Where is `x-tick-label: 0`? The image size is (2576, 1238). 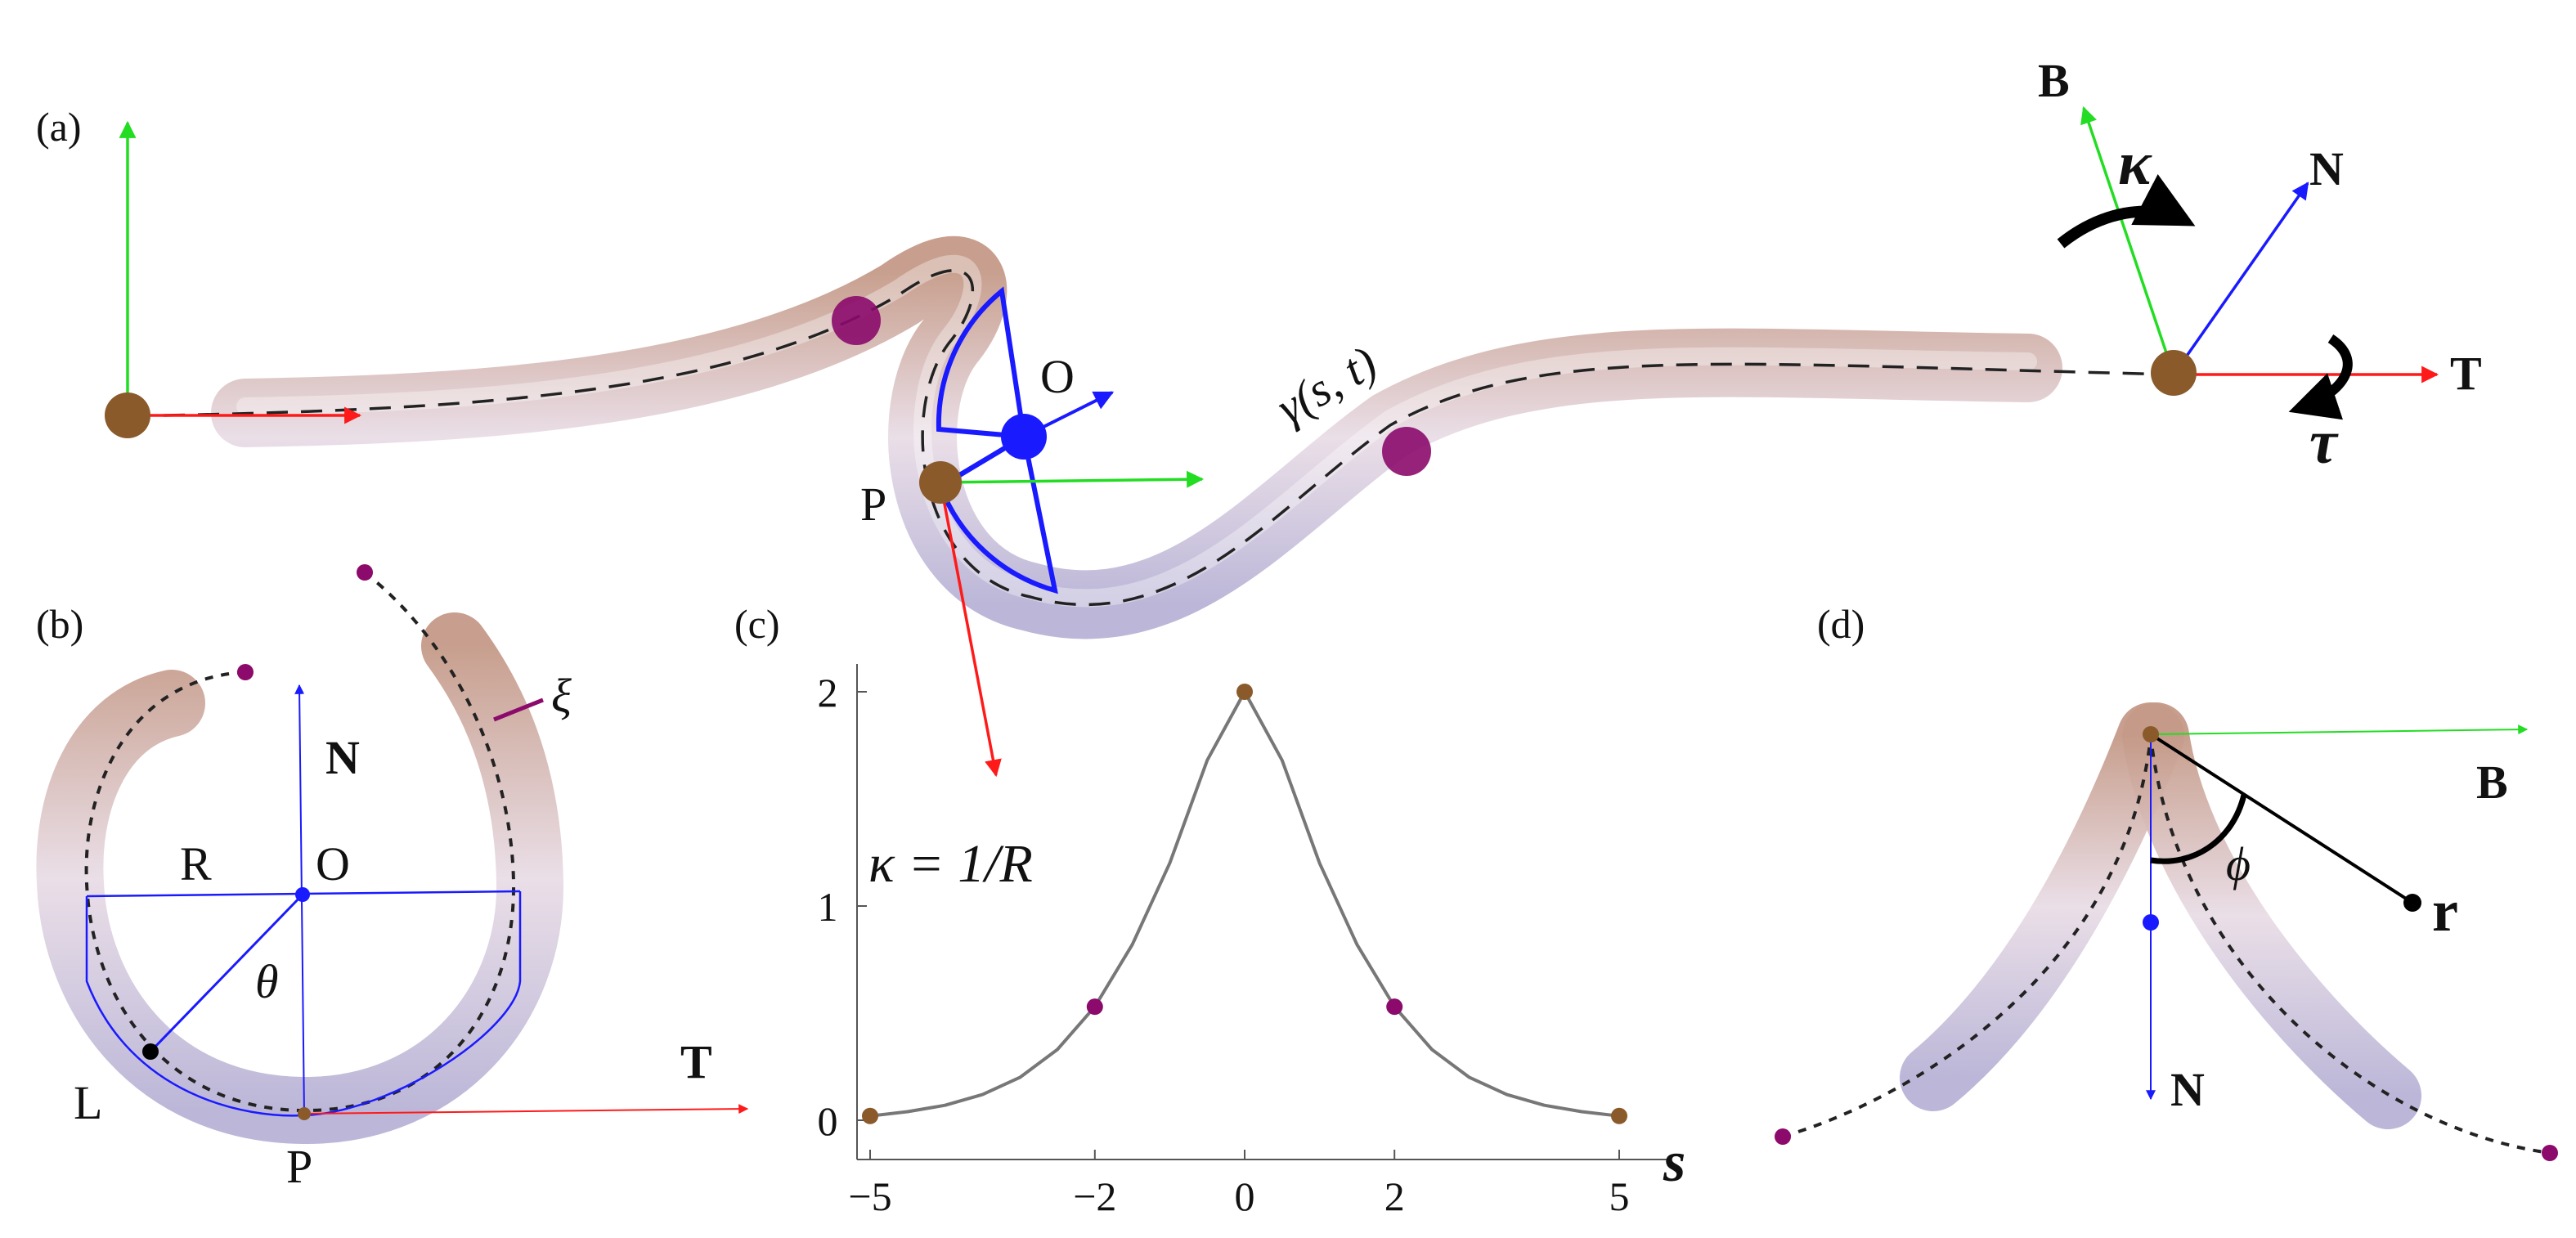
x-tick-label: 0 is located at coordinates (1245, 1196).